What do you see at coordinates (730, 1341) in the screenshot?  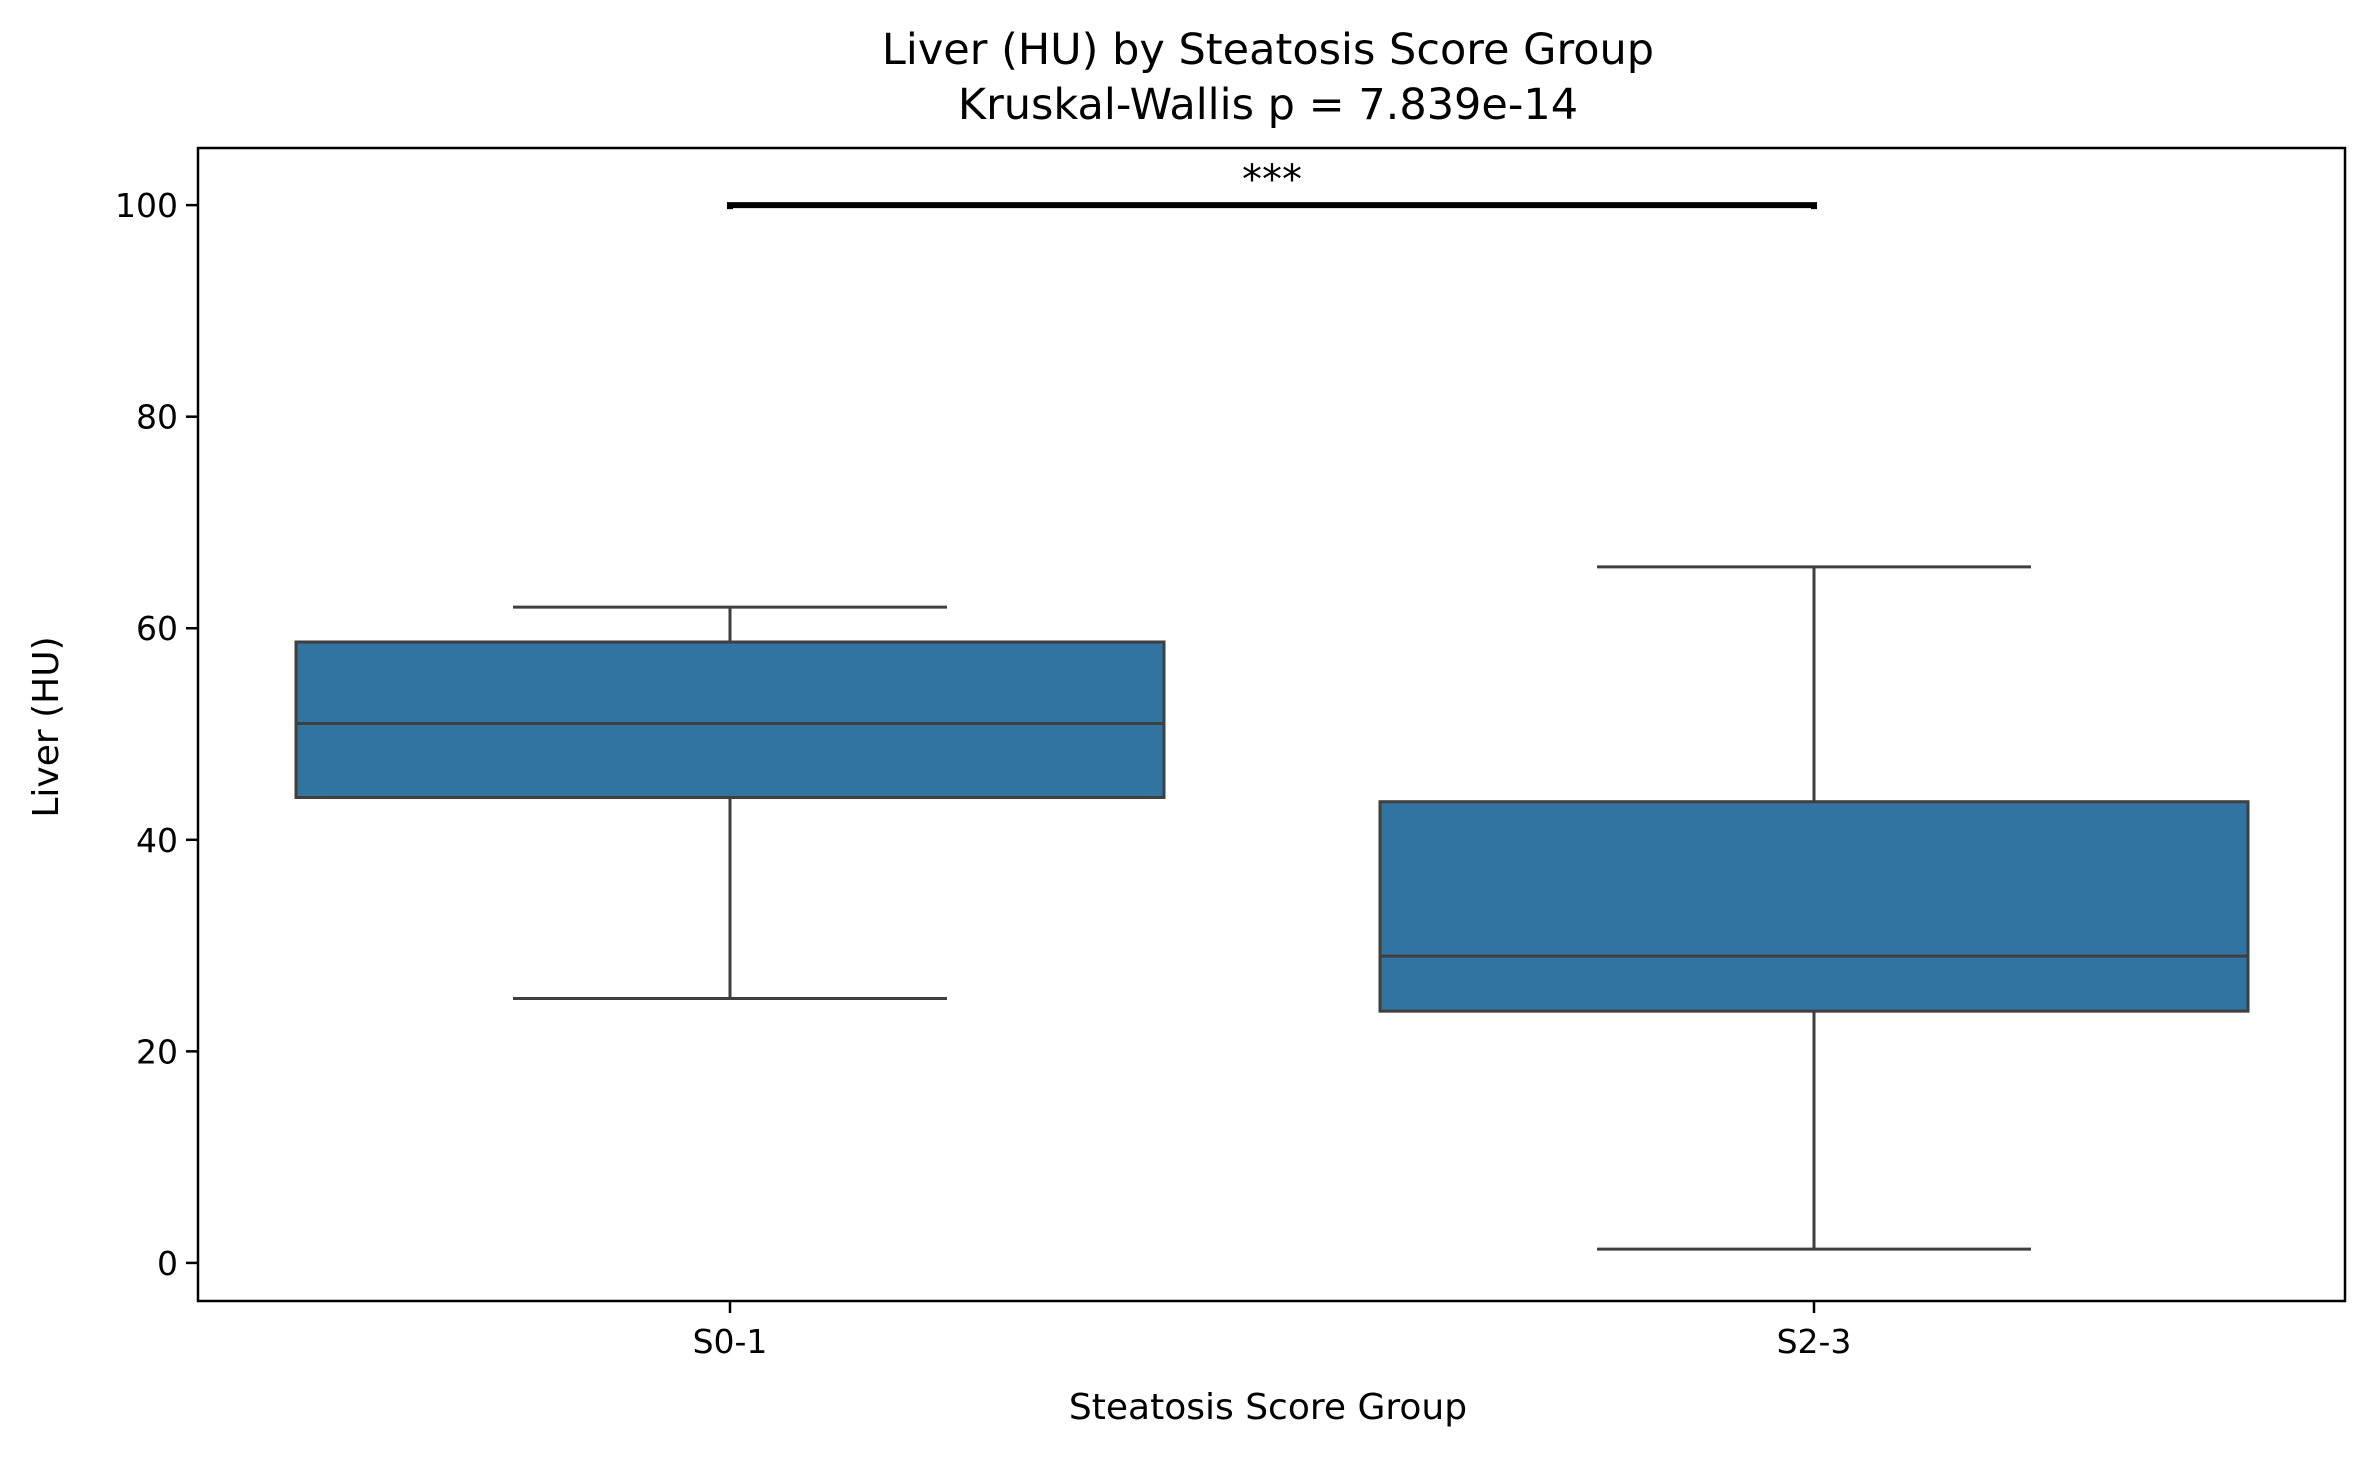 I see `x-tick-label: S0-1` at bounding box center [730, 1341].